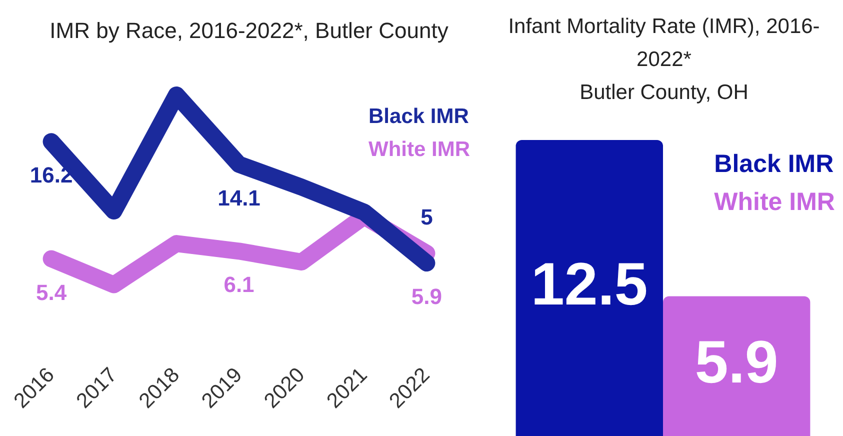 This screenshot has height=436, width=843. What do you see at coordinates (239, 285) in the screenshot?
I see `data-label: 6.1` at bounding box center [239, 285].